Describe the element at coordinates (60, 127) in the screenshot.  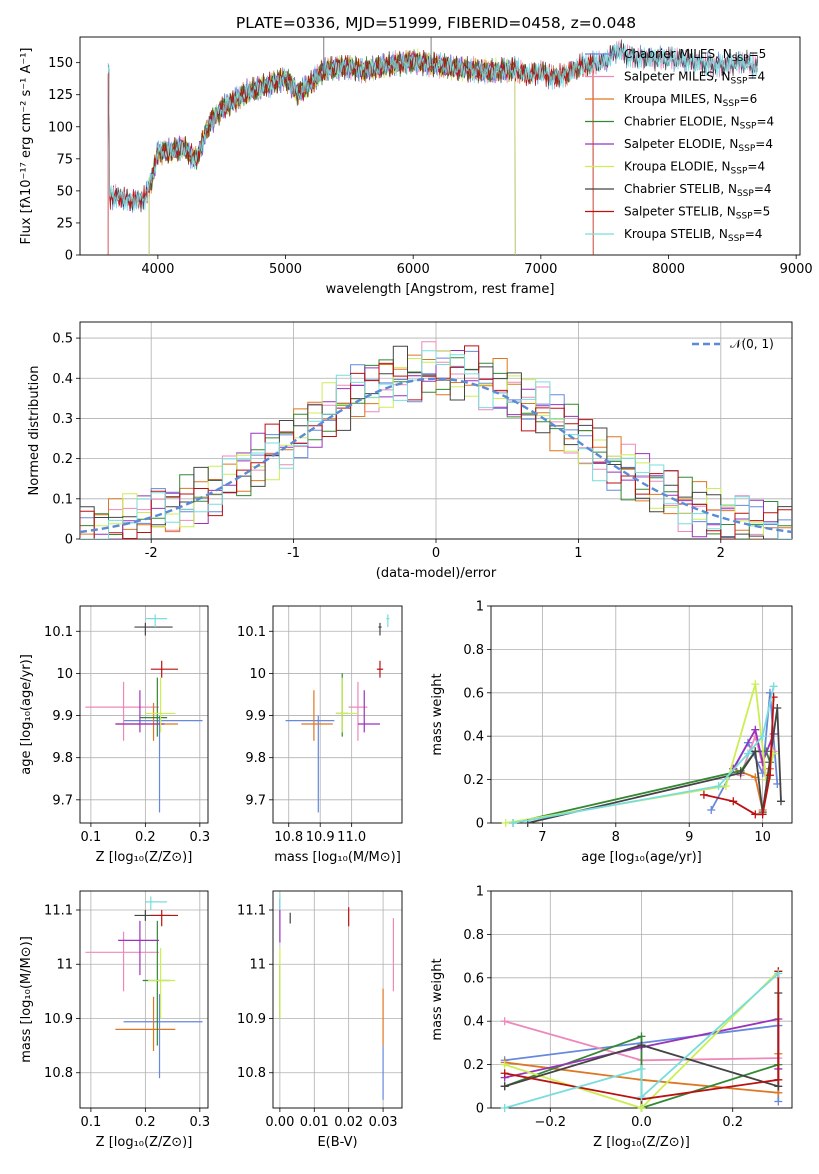
I see `y-tick-label: 100` at that location.